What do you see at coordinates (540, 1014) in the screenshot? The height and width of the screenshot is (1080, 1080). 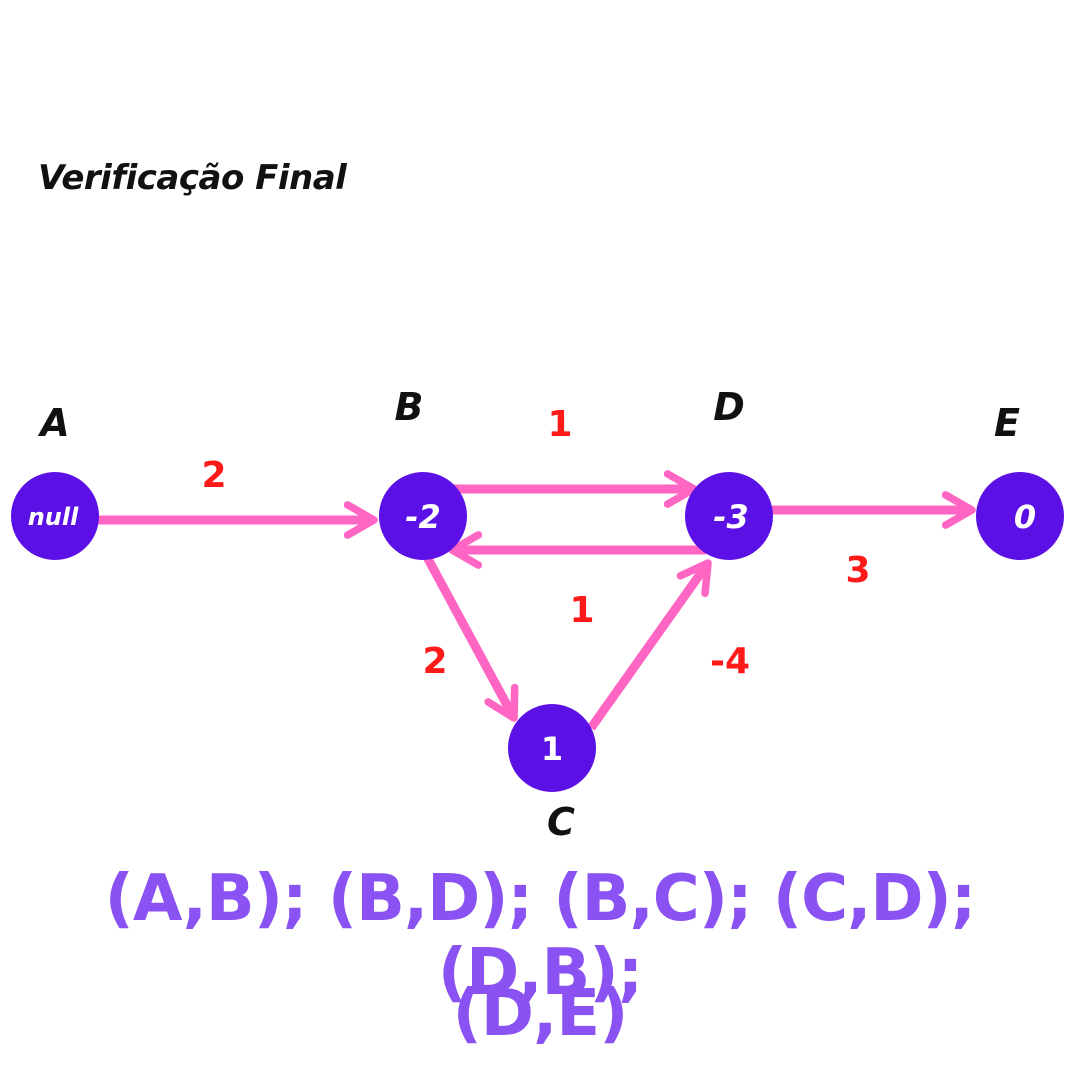 I see `edge-list-line-2: (D,E)` at bounding box center [540, 1014].